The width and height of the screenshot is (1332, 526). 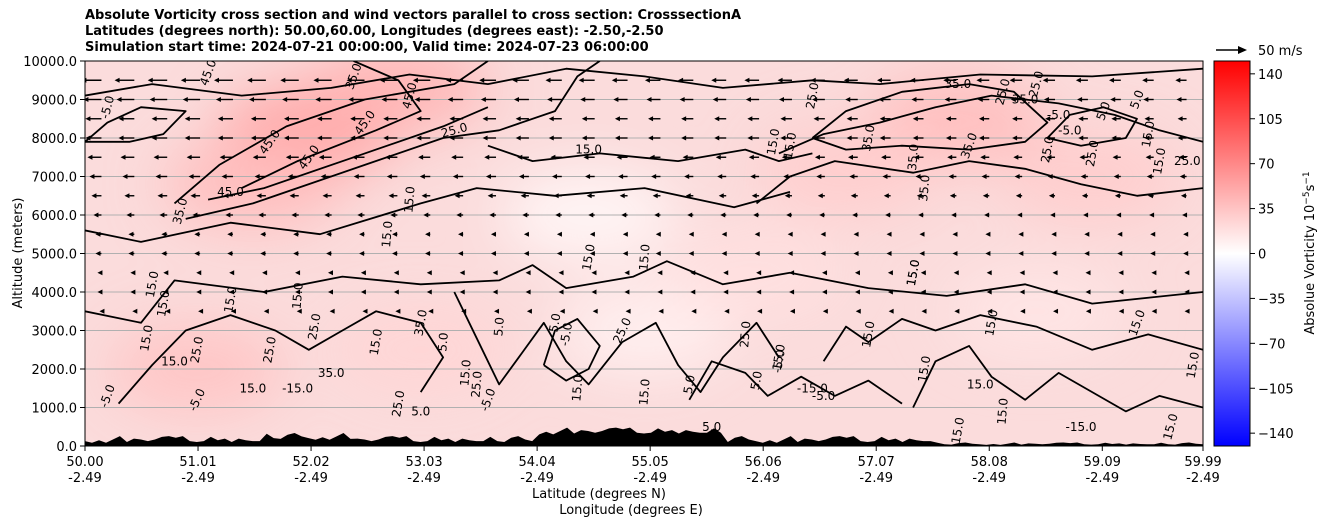 What do you see at coordinates (1276, 389) in the screenshot?
I see `colorbar-tick-label: −105` at bounding box center [1276, 389].